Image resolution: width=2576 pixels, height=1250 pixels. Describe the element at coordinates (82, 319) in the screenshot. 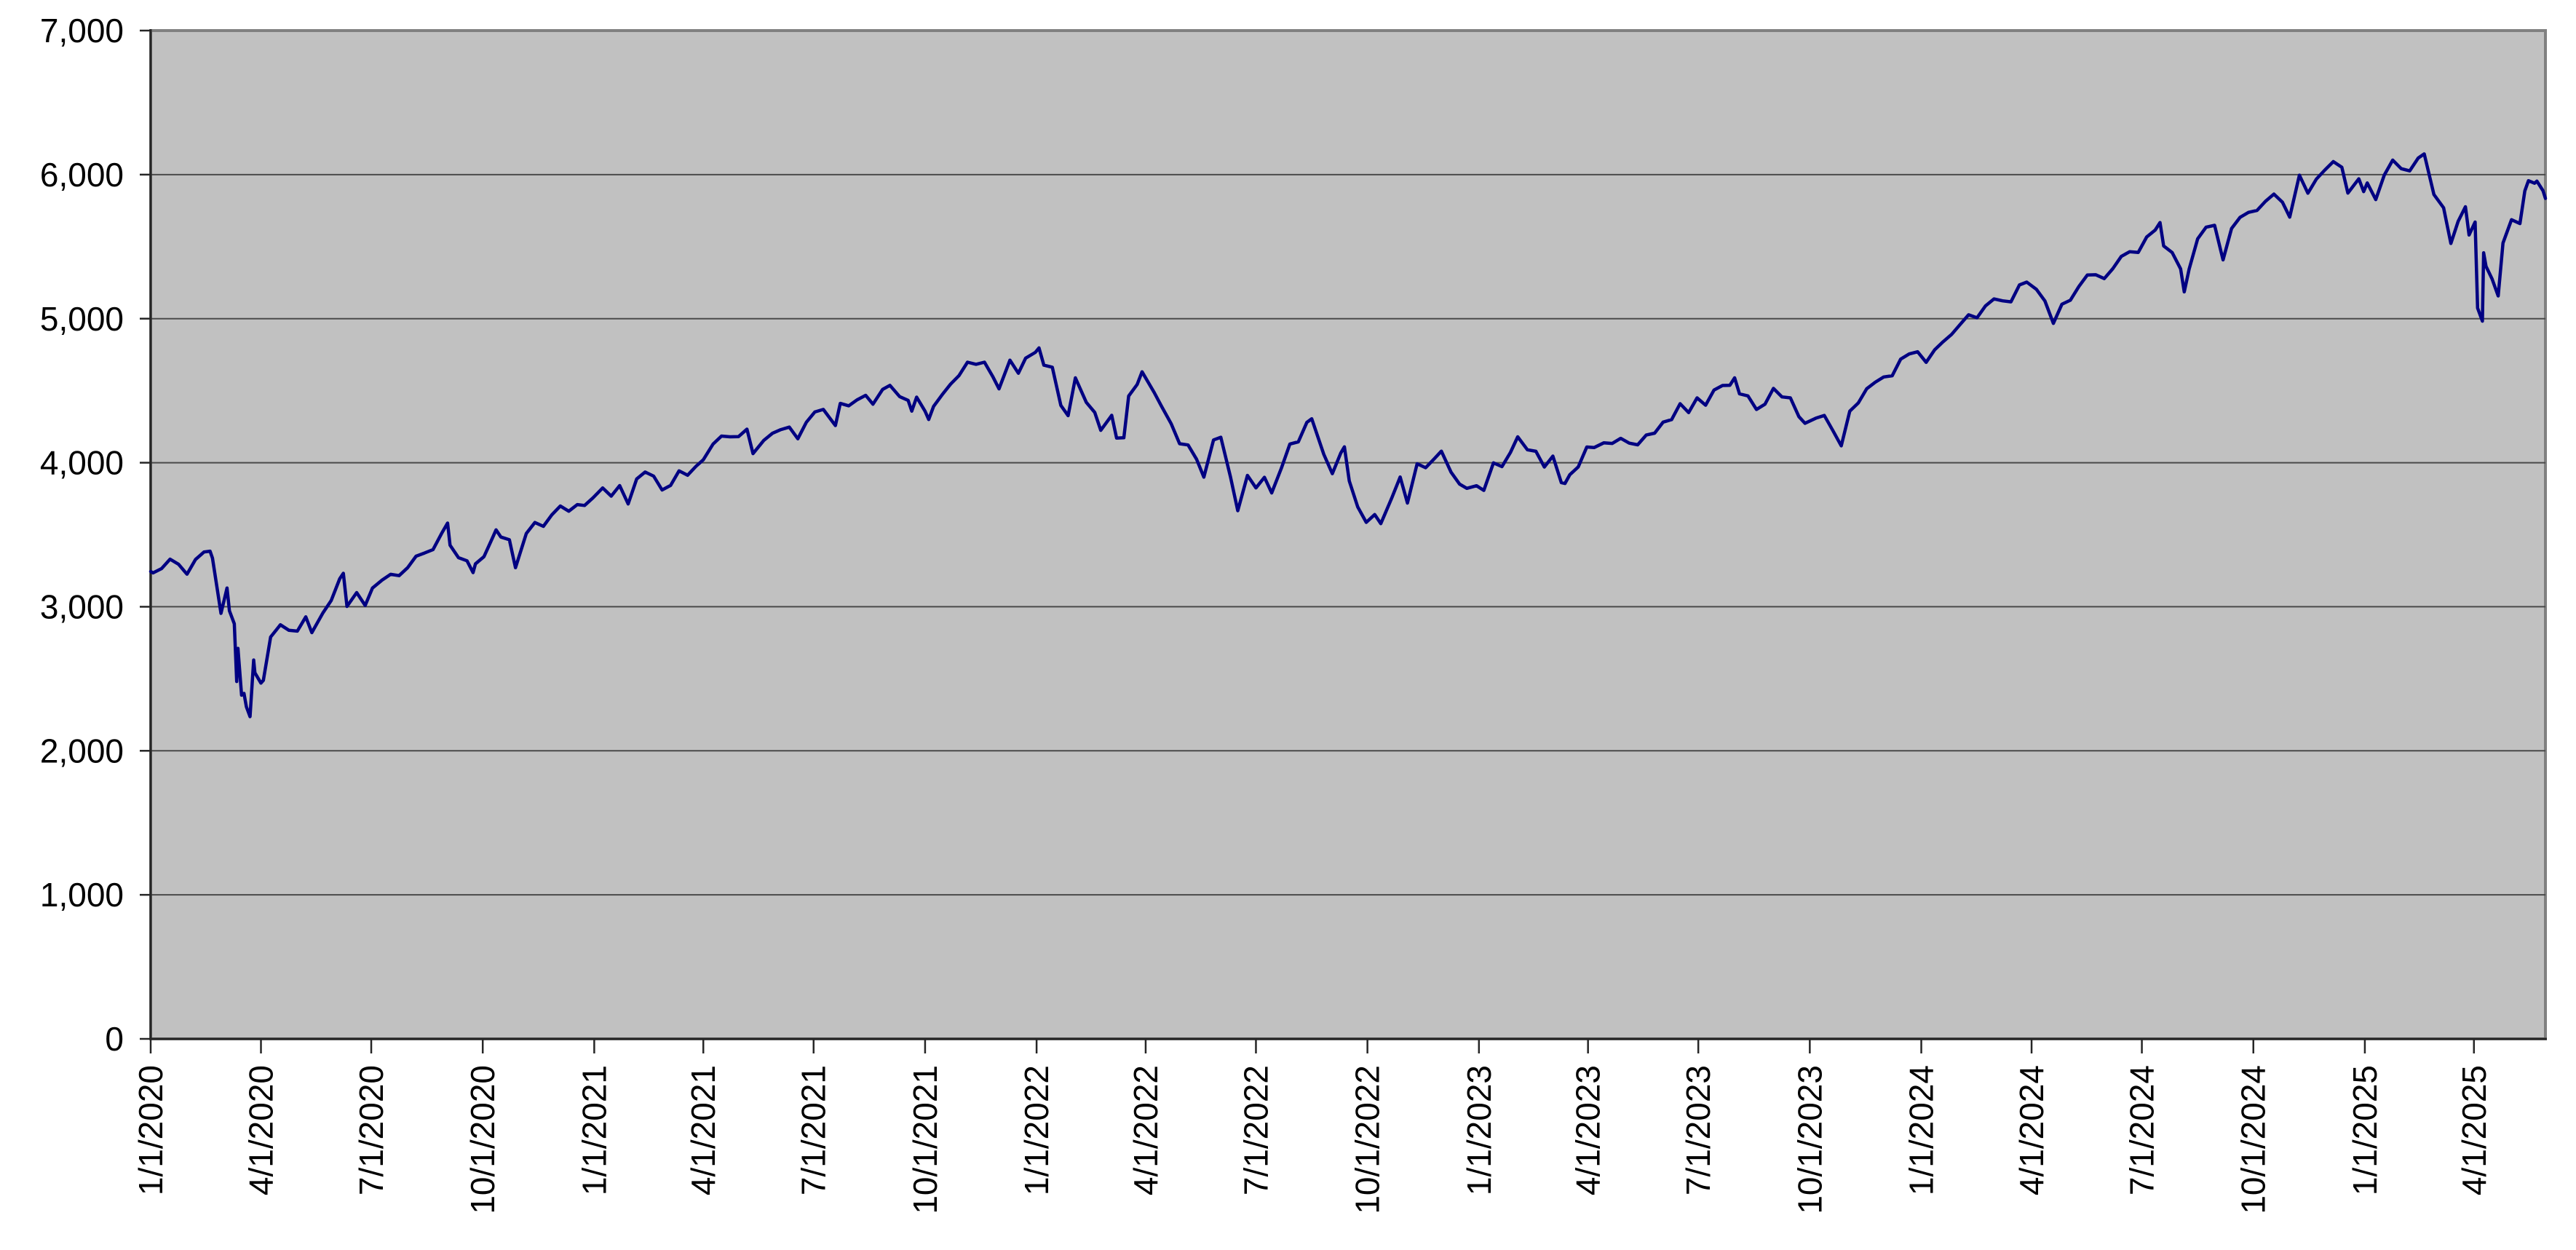

I see `y-axis-tick-label: 5,000` at that location.